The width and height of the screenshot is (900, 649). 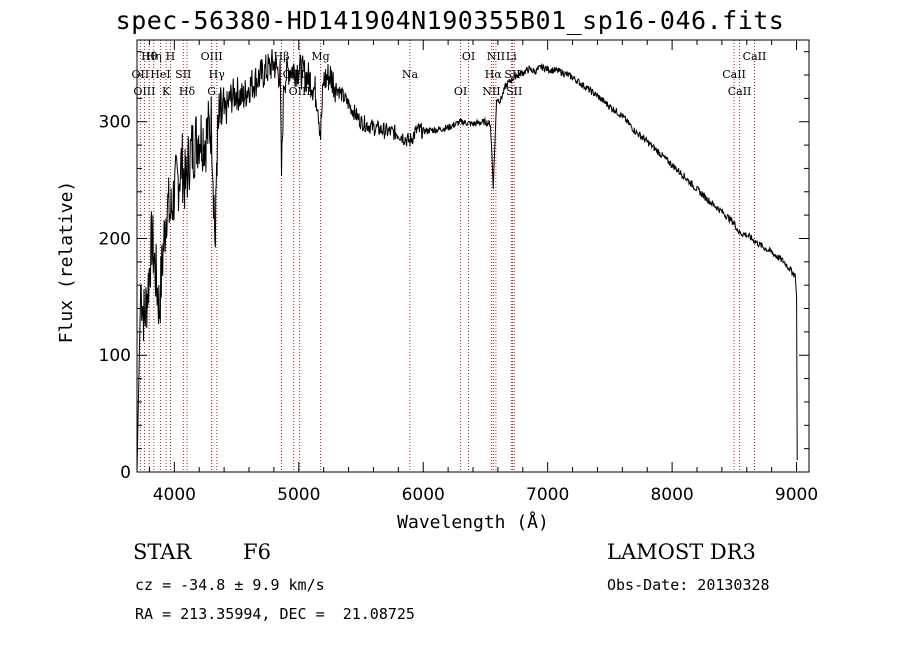 I want to click on object-class: STAR, so click(x=162, y=552).